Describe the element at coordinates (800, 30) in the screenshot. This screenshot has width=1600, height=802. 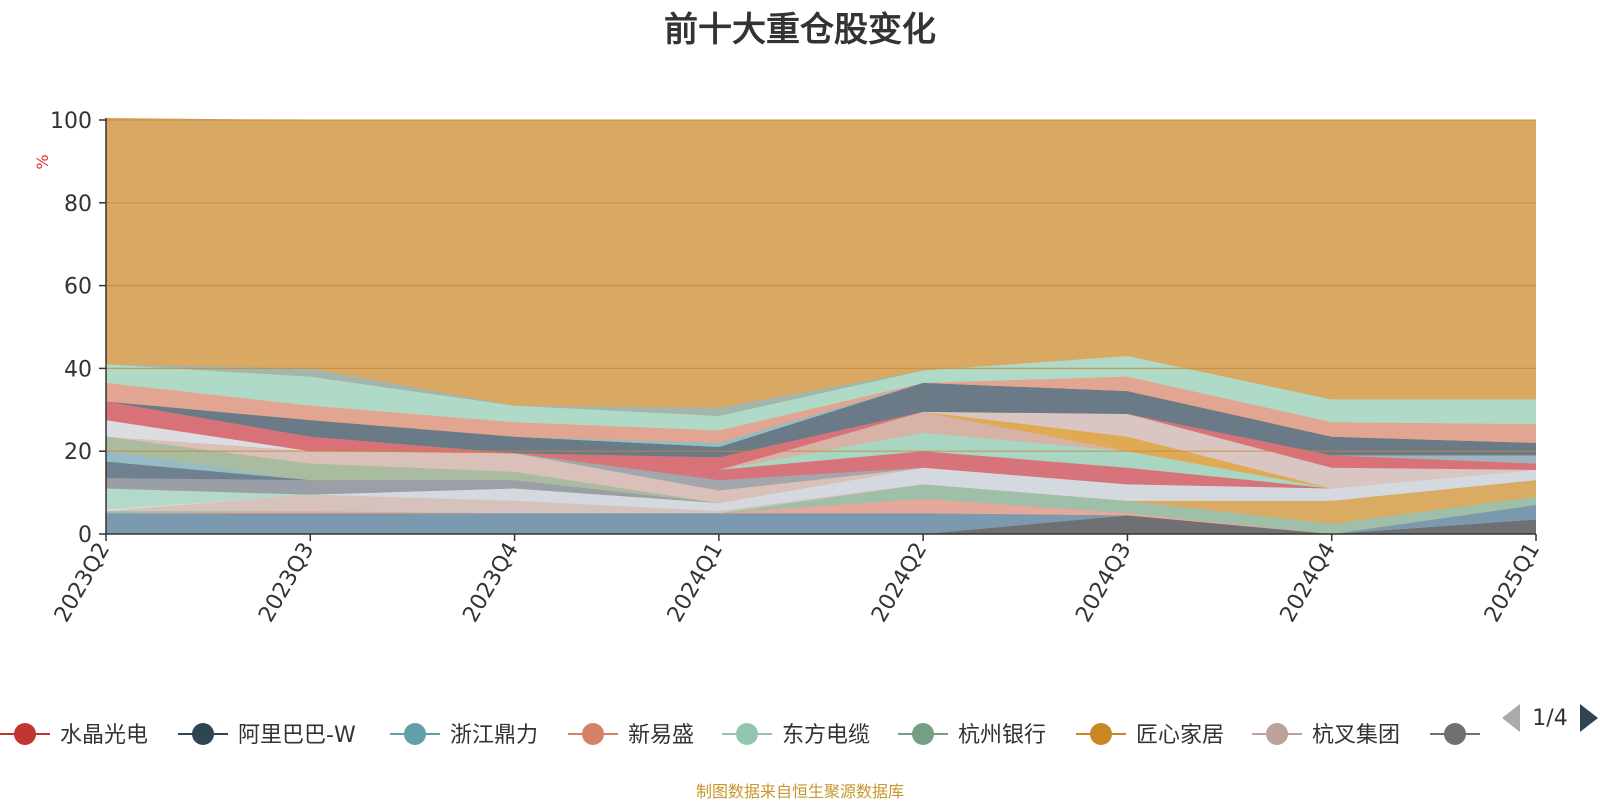
I see `chart-title: 前十大重仓股变化` at that location.